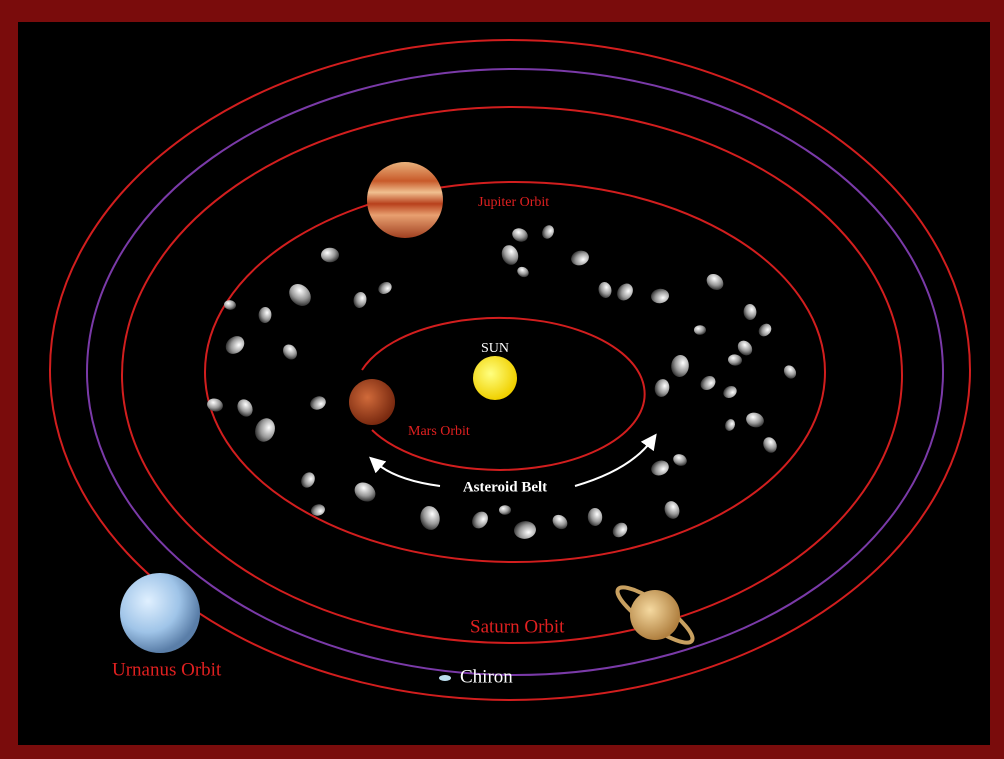 The width and height of the screenshot is (1004, 759). I want to click on mars-orbit, so click(503, 393).